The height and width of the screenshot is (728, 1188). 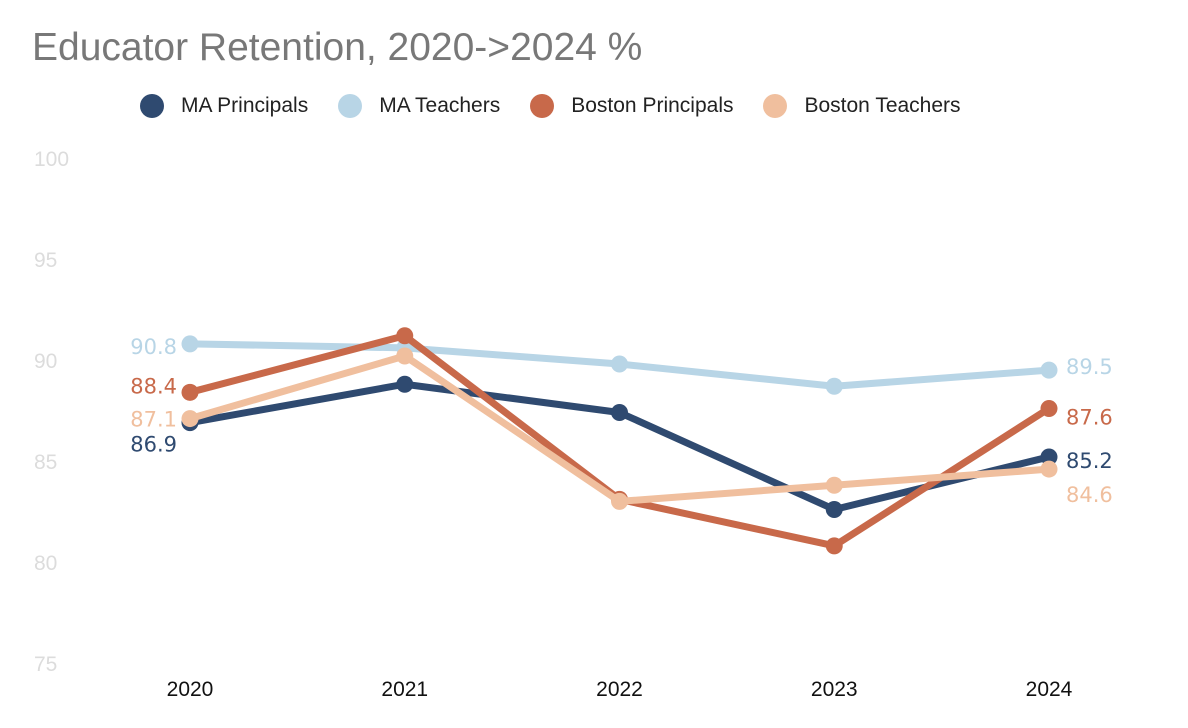 I want to click on y-tick-label: 90, so click(x=45, y=361).